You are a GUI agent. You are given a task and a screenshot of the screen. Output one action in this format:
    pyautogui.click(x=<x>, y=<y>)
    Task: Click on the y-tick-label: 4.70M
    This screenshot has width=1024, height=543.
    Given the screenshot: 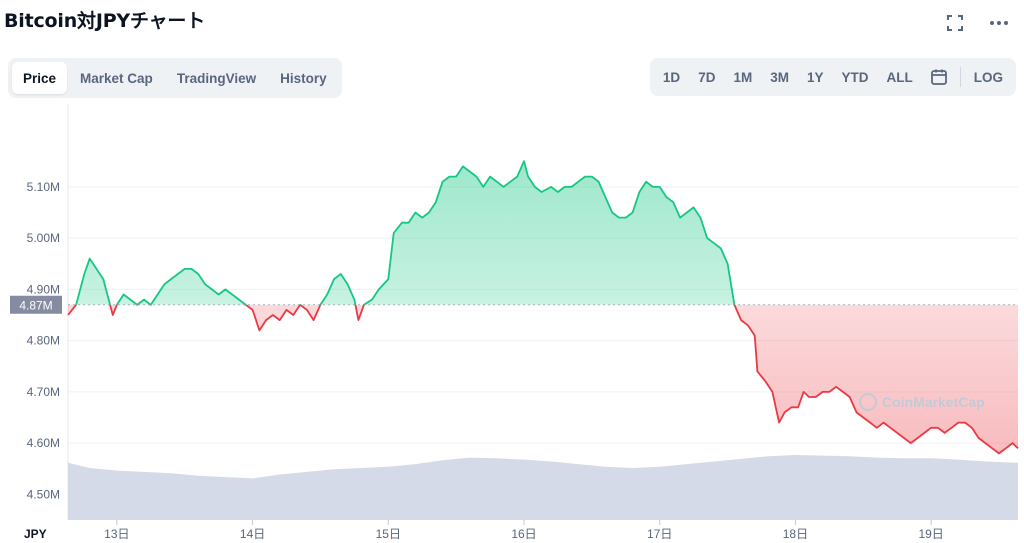 What is the action you would take?
    pyautogui.click(x=43, y=392)
    